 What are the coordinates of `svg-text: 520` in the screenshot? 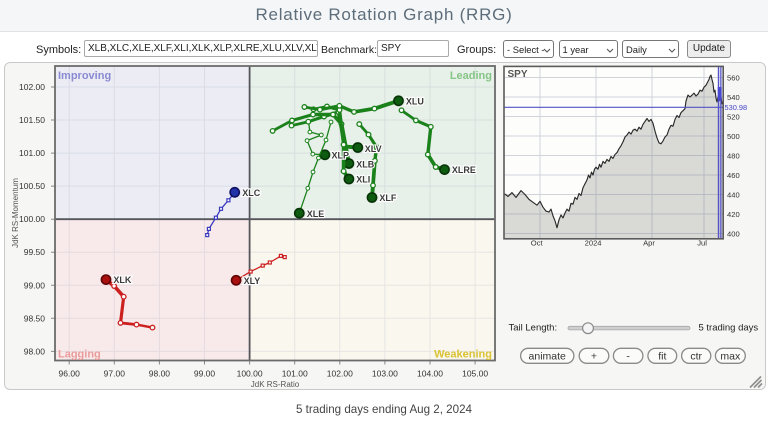 It's located at (733, 116).